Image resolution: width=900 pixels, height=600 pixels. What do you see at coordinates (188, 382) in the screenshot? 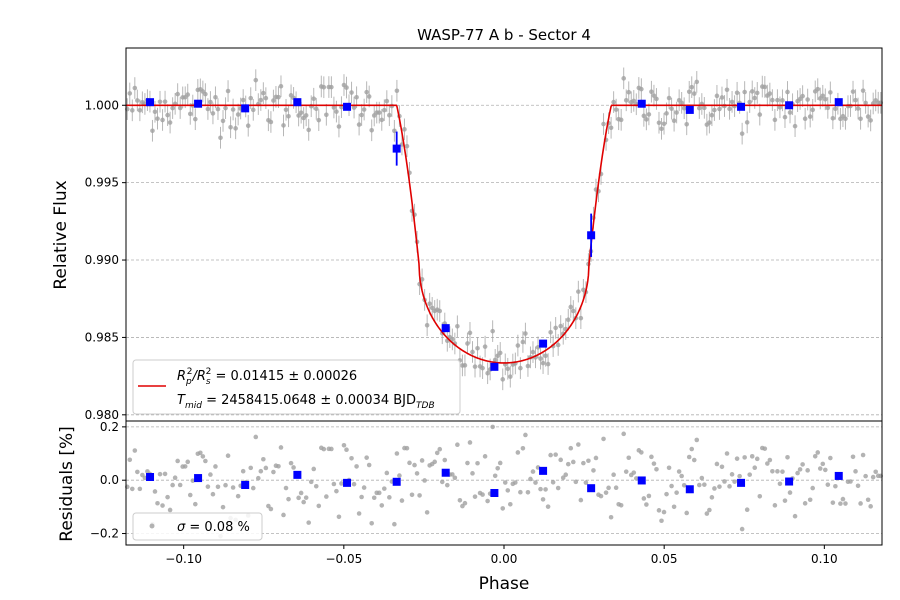
I see `legend-p-sub: p` at bounding box center [188, 382].